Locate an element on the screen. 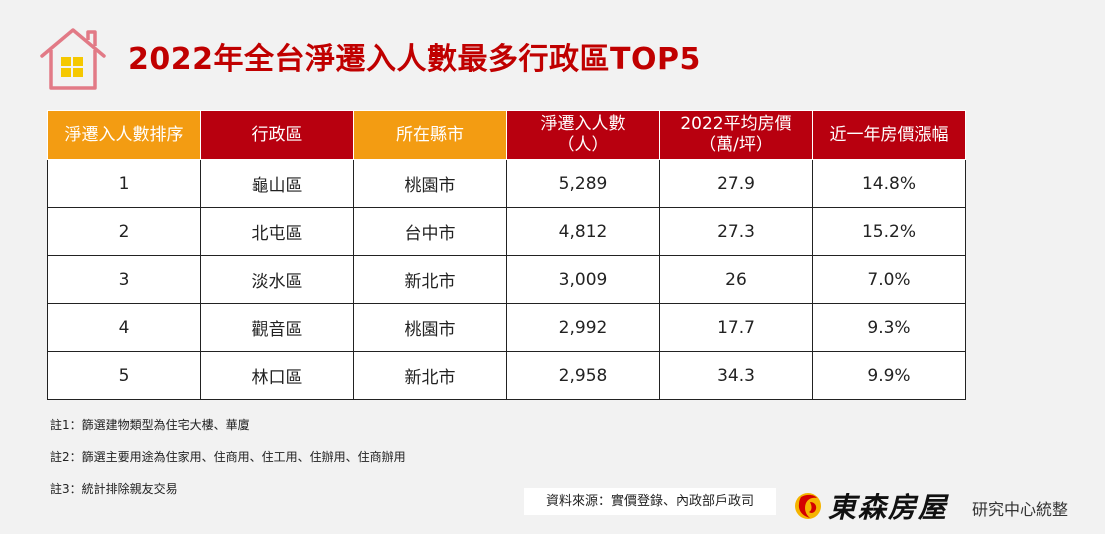 The image size is (1105, 534). cell-rank: 2 is located at coordinates (124, 231).